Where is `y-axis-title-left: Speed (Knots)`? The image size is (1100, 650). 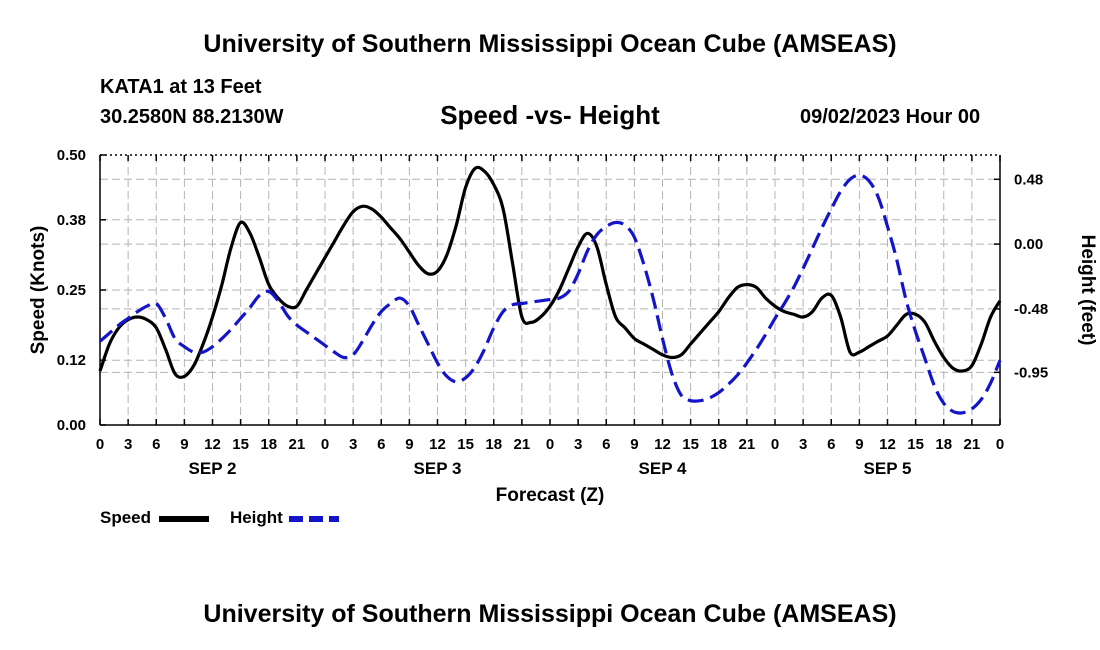 y-axis-title-left: Speed (Knots) is located at coordinates (38, 290).